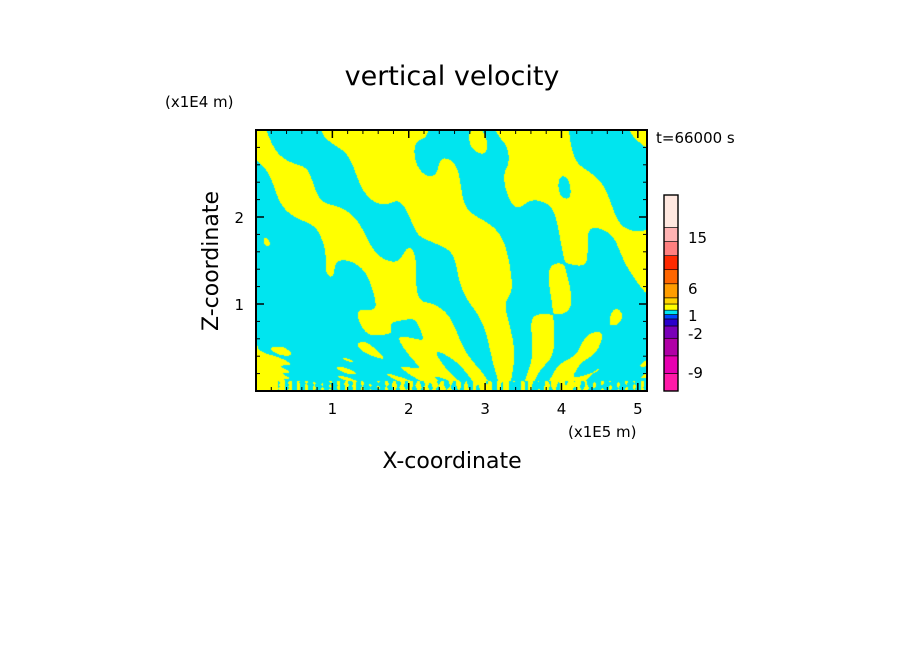 The image size is (904, 654). What do you see at coordinates (333, 409) in the screenshot?
I see `x-tick-label: 1` at bounding box center [333, 409].